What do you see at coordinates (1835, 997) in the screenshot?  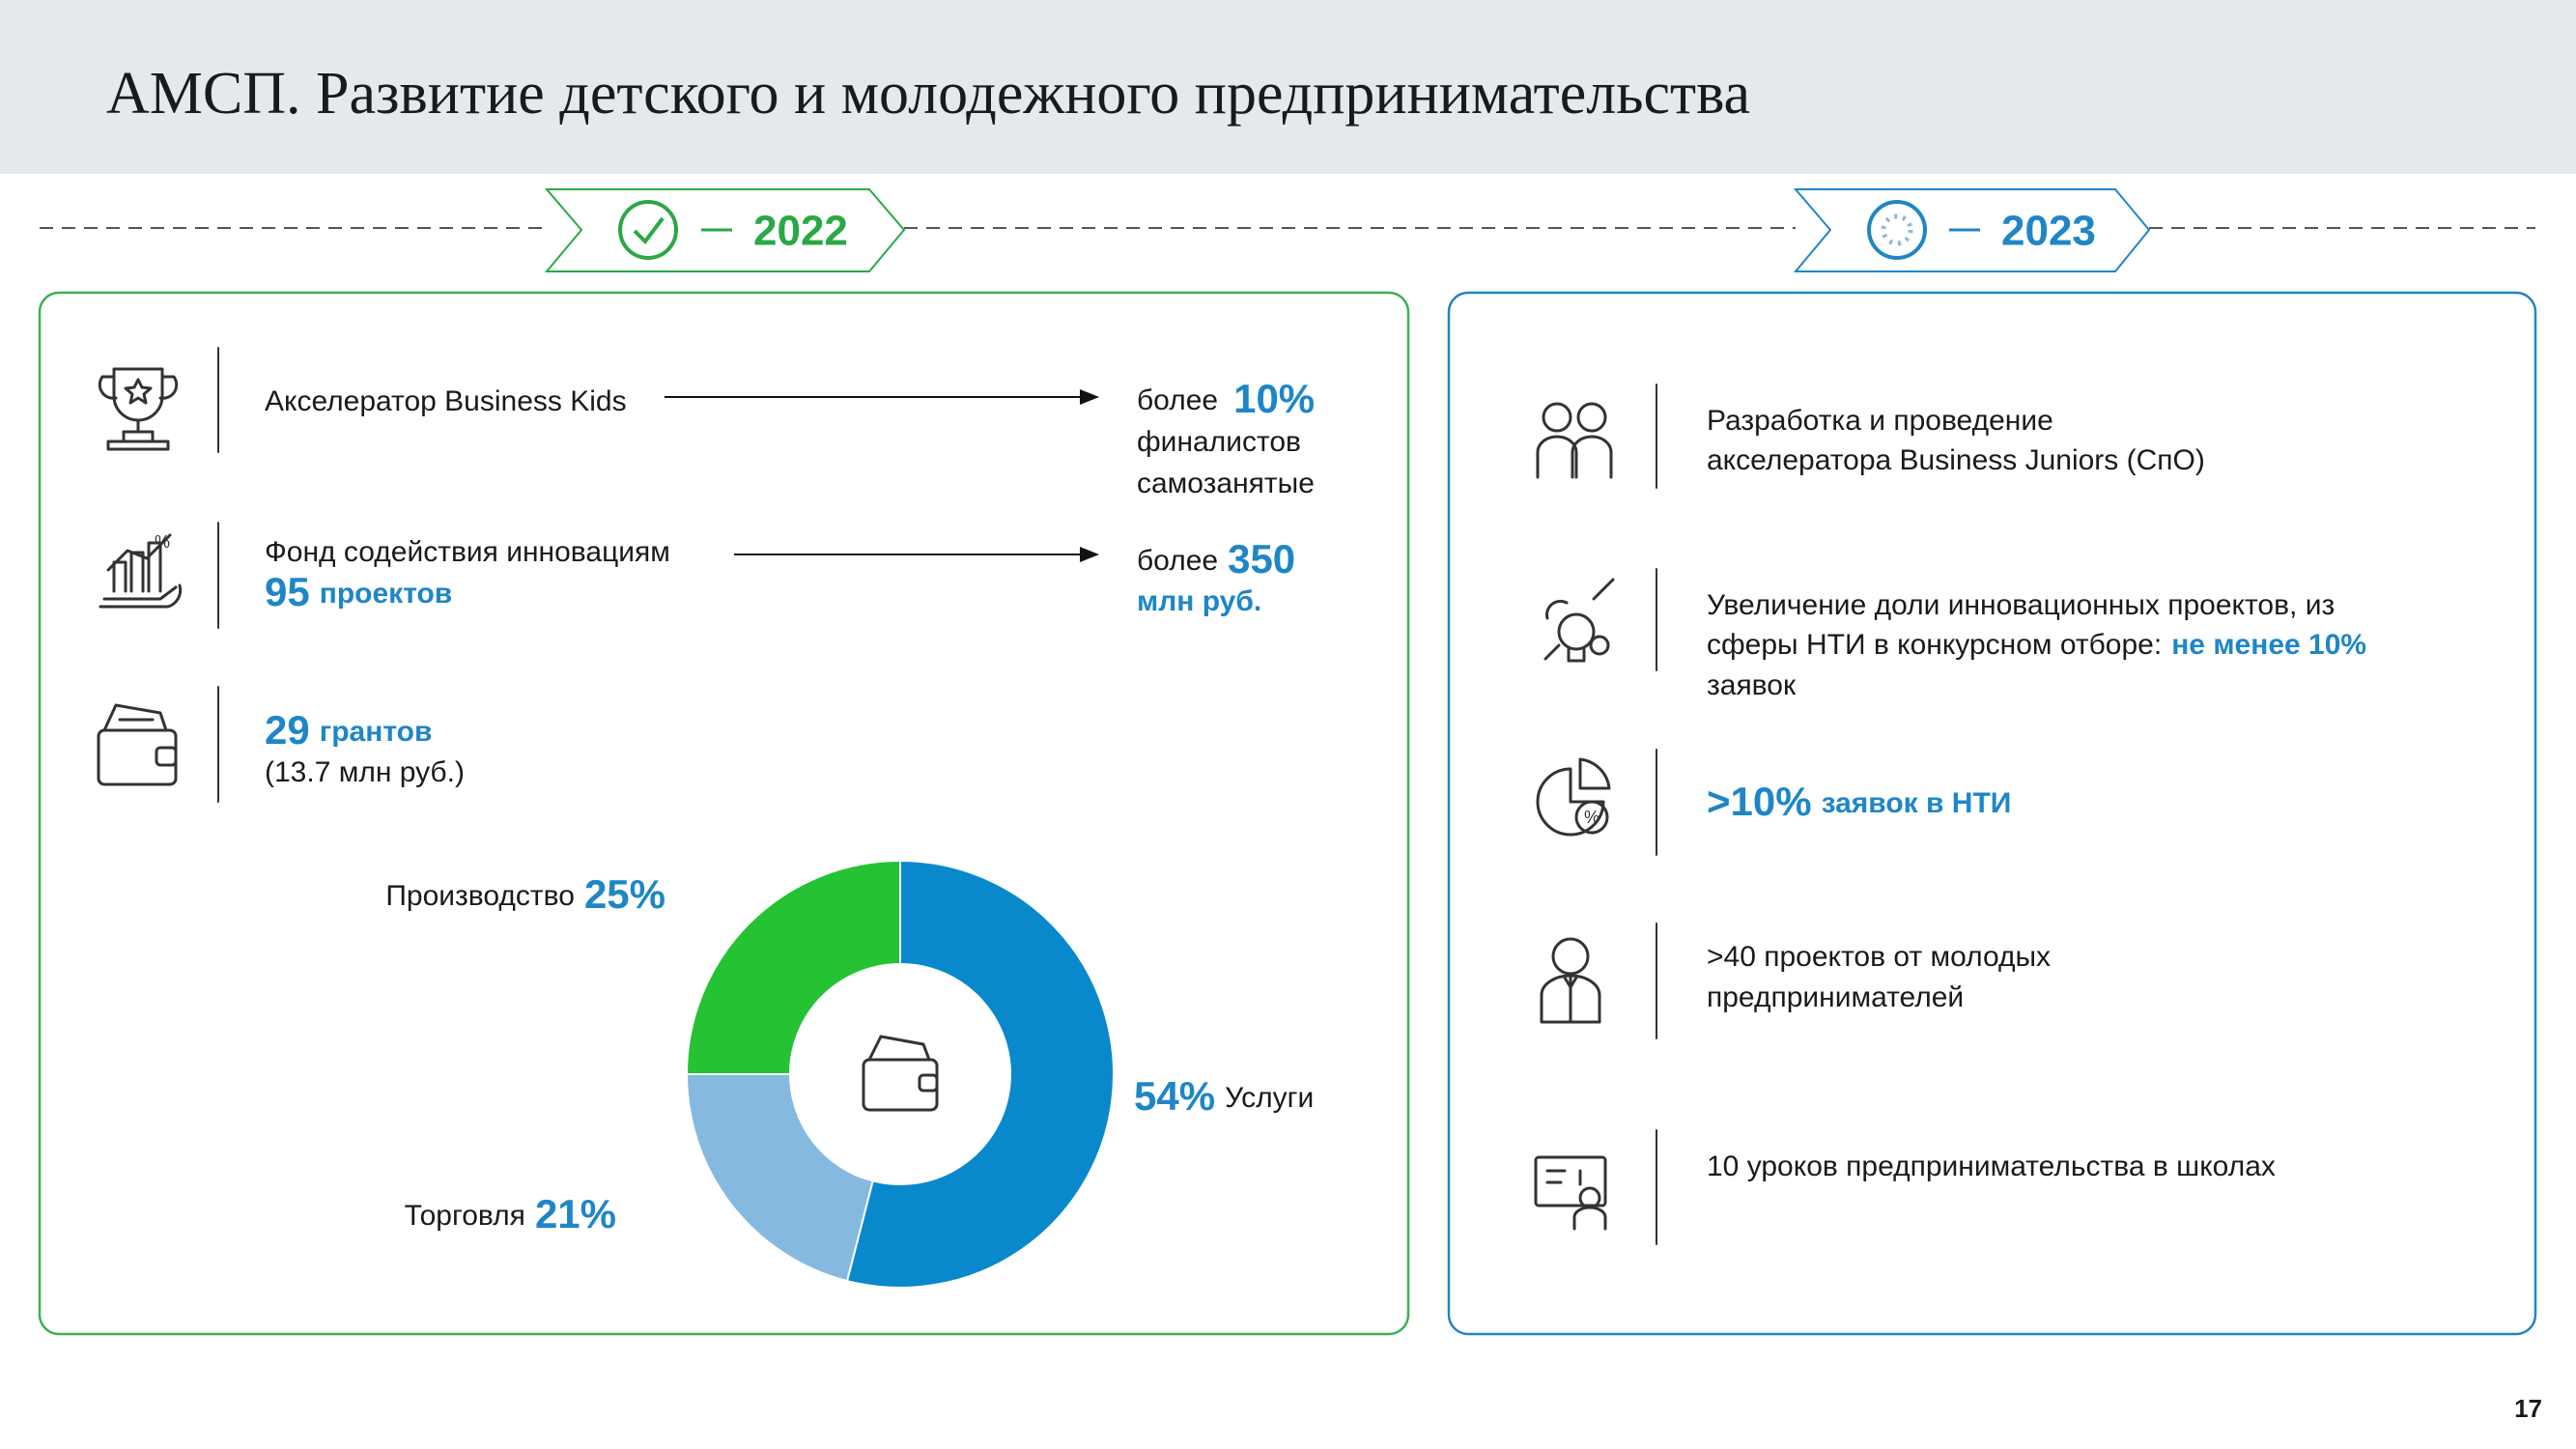 I see `item-line: предпринимателей` at bounding box center [1835, 997].